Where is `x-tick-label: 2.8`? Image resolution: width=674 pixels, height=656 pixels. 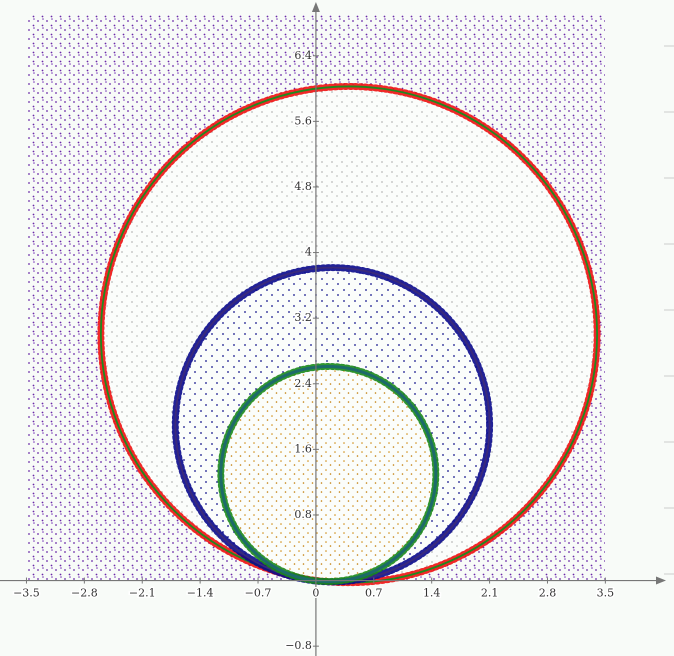
x-tick-label: 2.8 is located at coordinates (548, 593).